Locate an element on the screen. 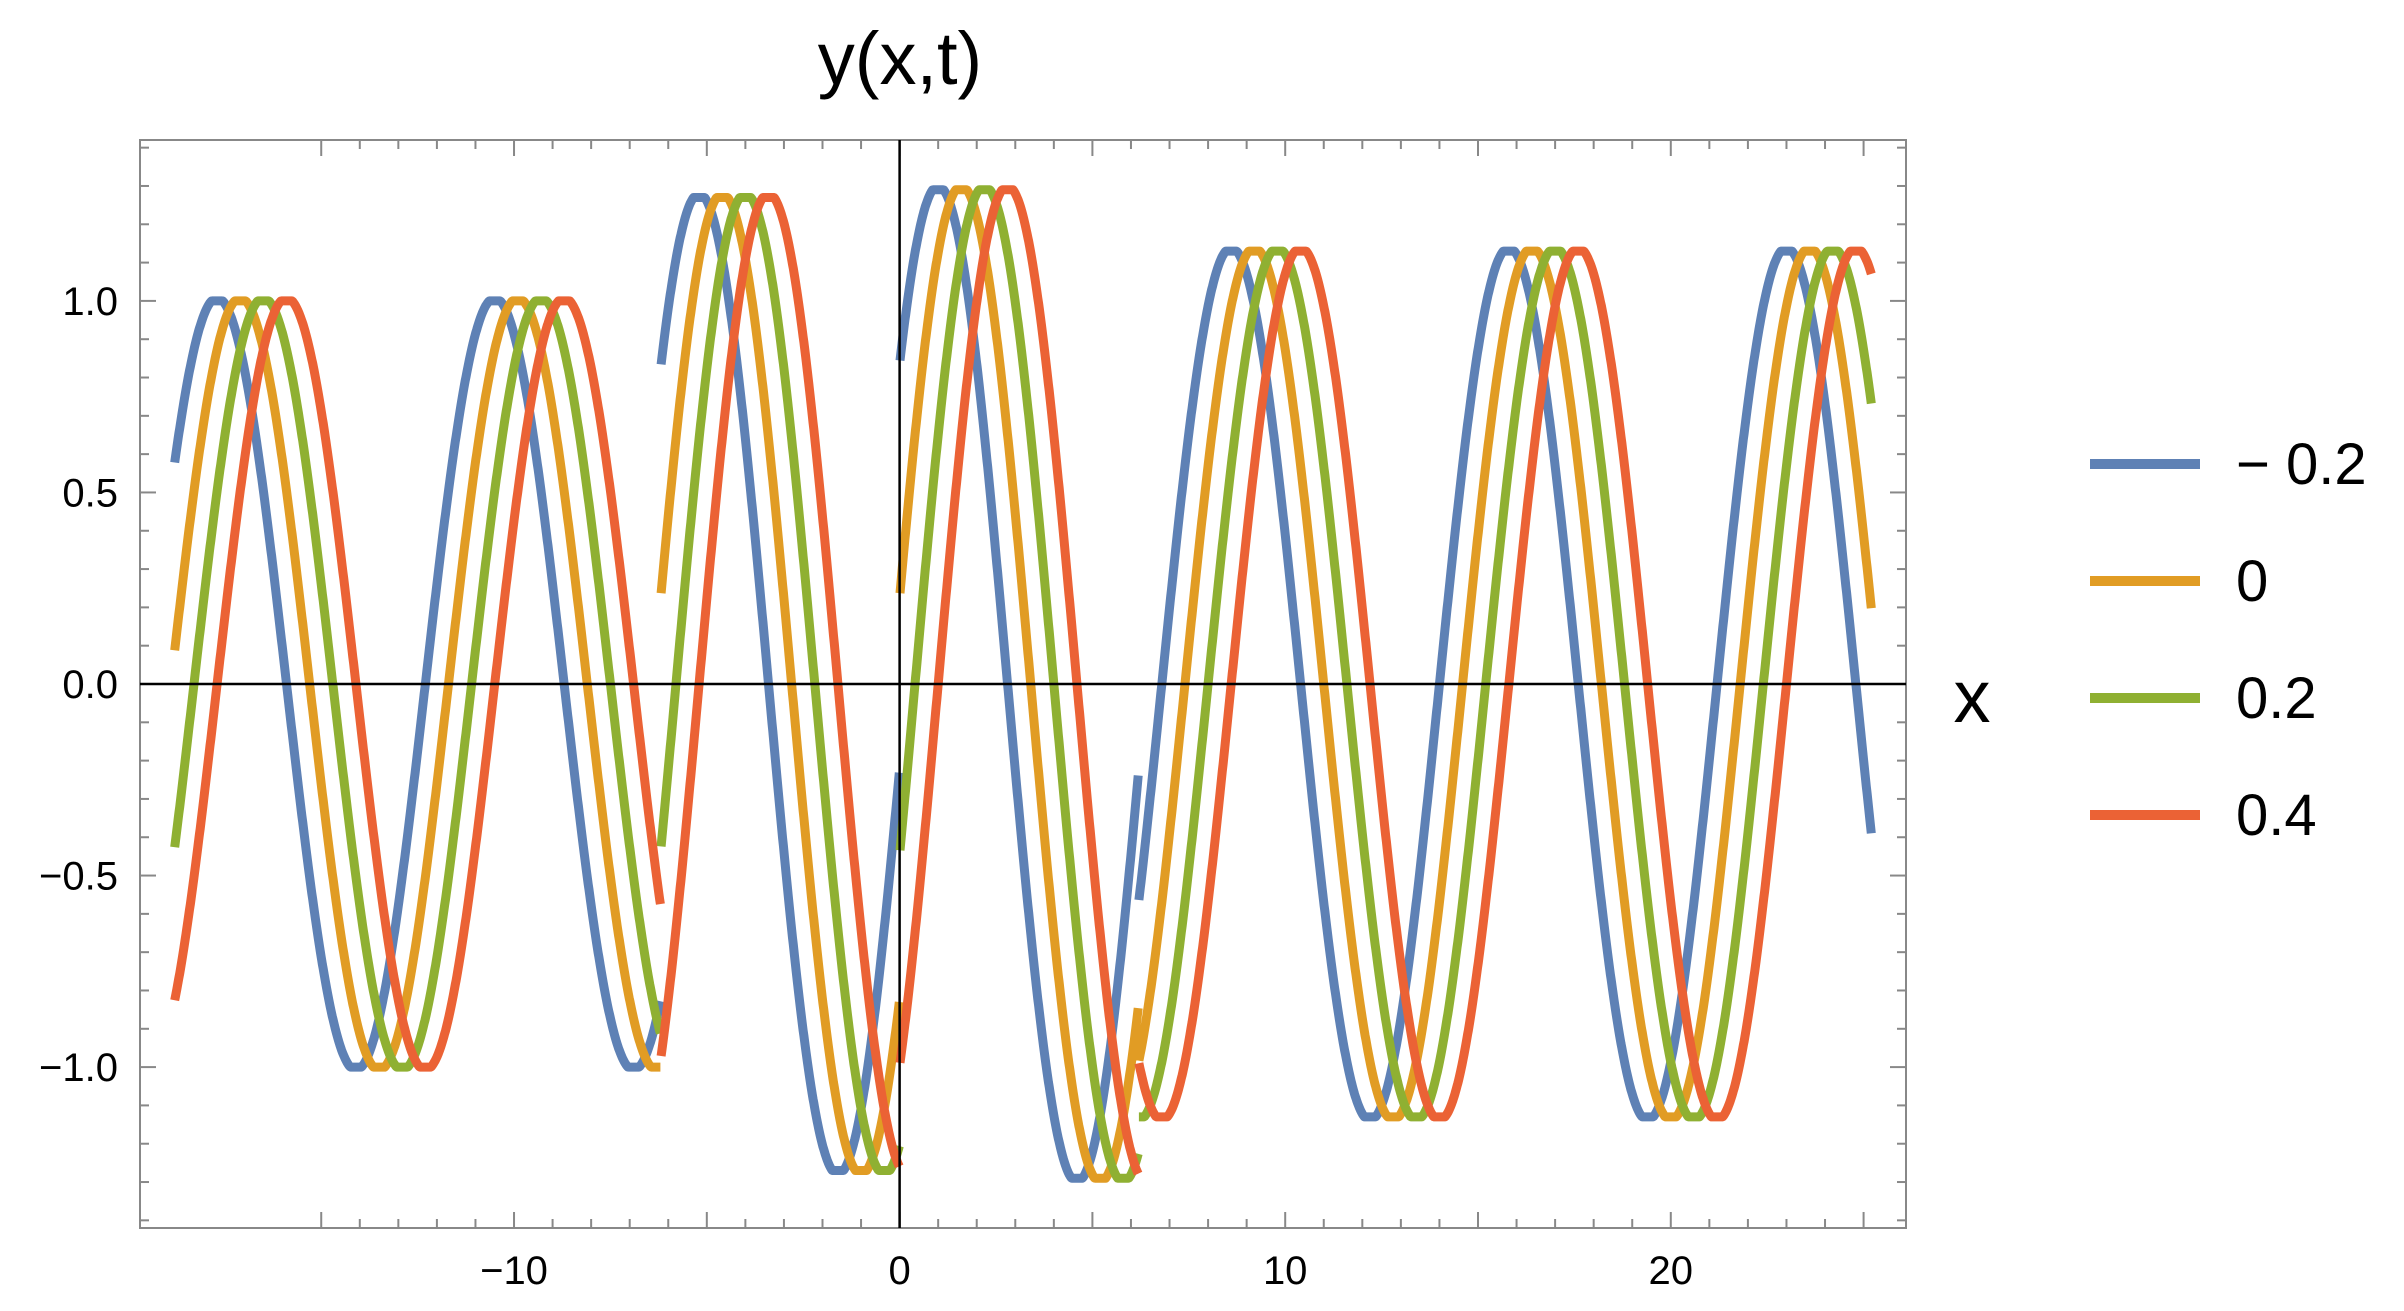  x-tick-label: −10 is located at coordinates (514, 1271).